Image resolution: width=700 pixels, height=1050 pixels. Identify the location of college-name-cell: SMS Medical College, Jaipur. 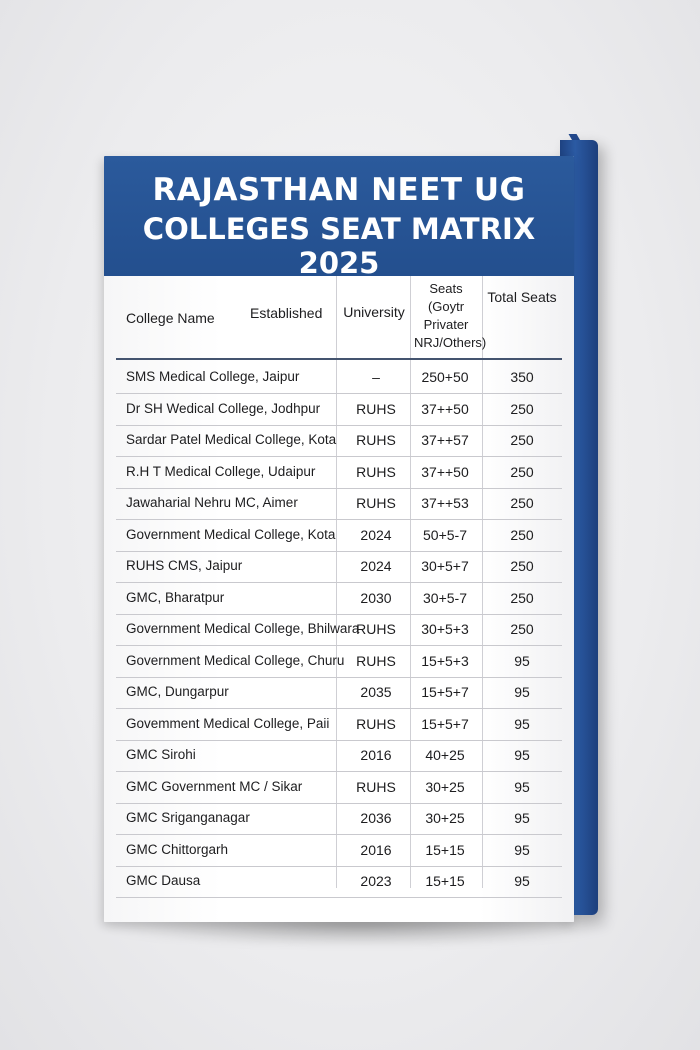
(213, 376).